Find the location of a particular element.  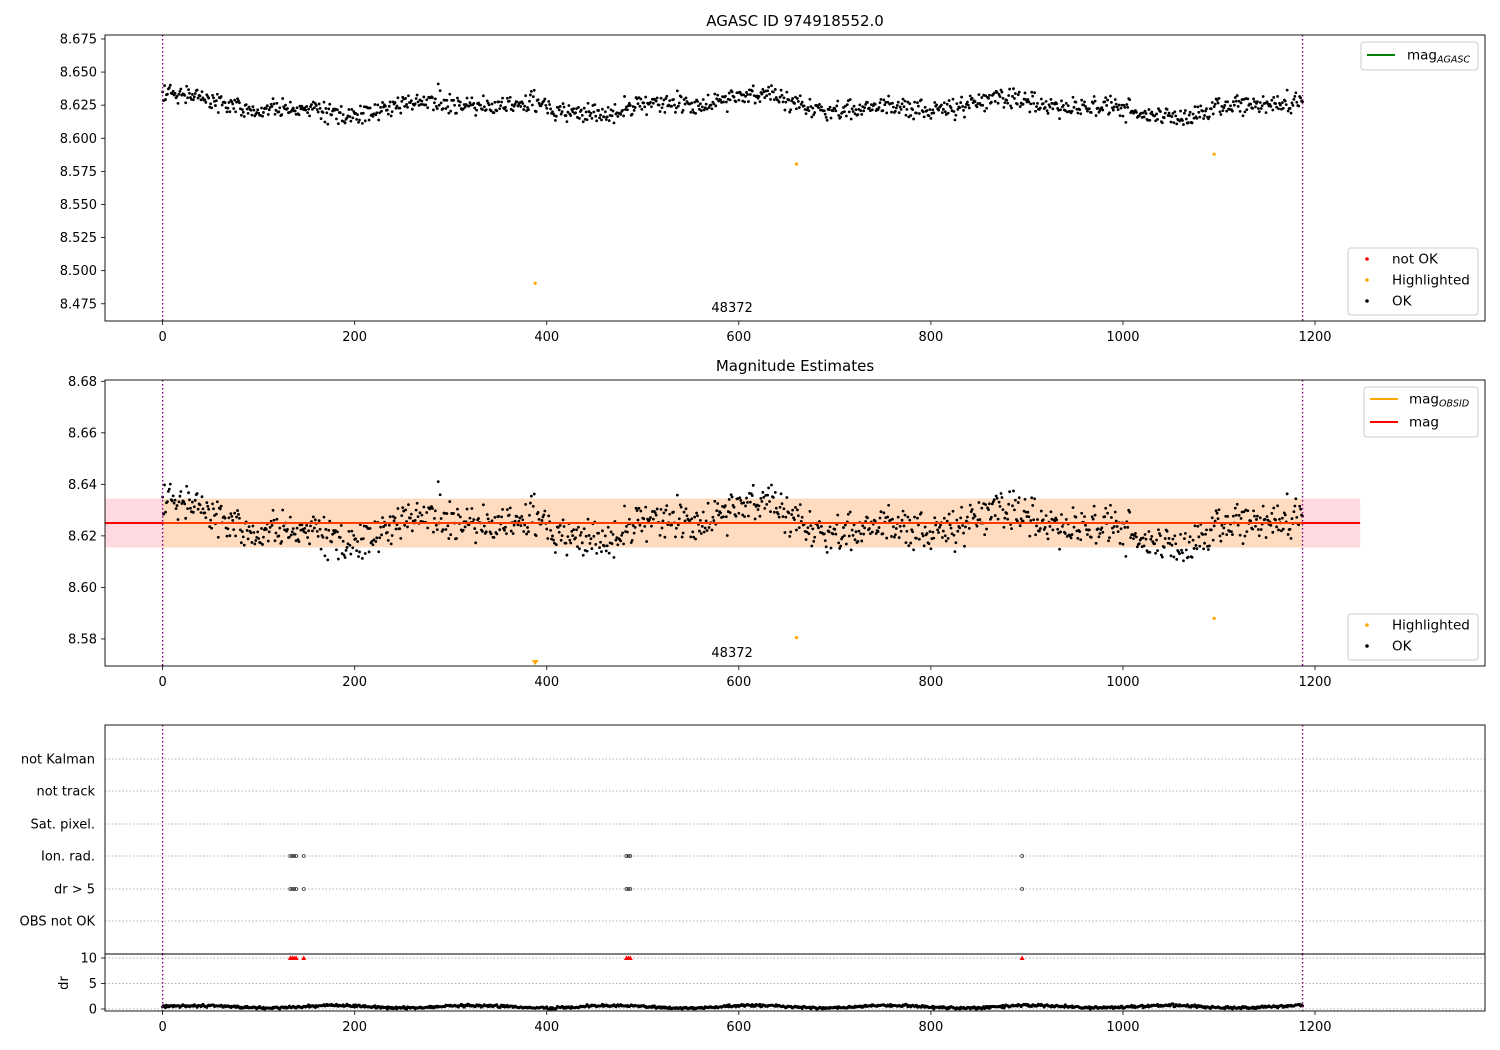

x-tick-label: 0 is located at coordinates (162, 682).